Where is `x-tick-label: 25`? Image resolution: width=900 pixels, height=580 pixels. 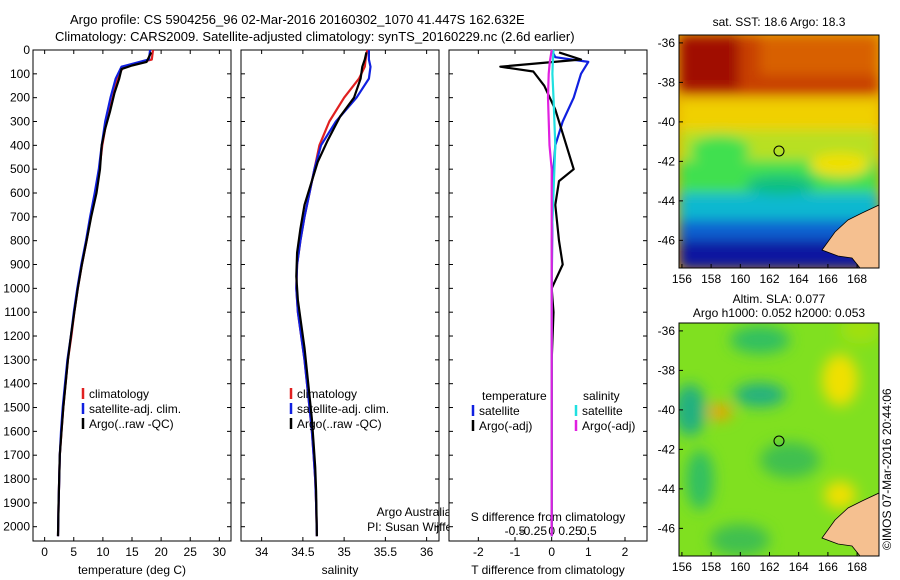
x-tick-label: 25 is located at coordinates (191, 552).